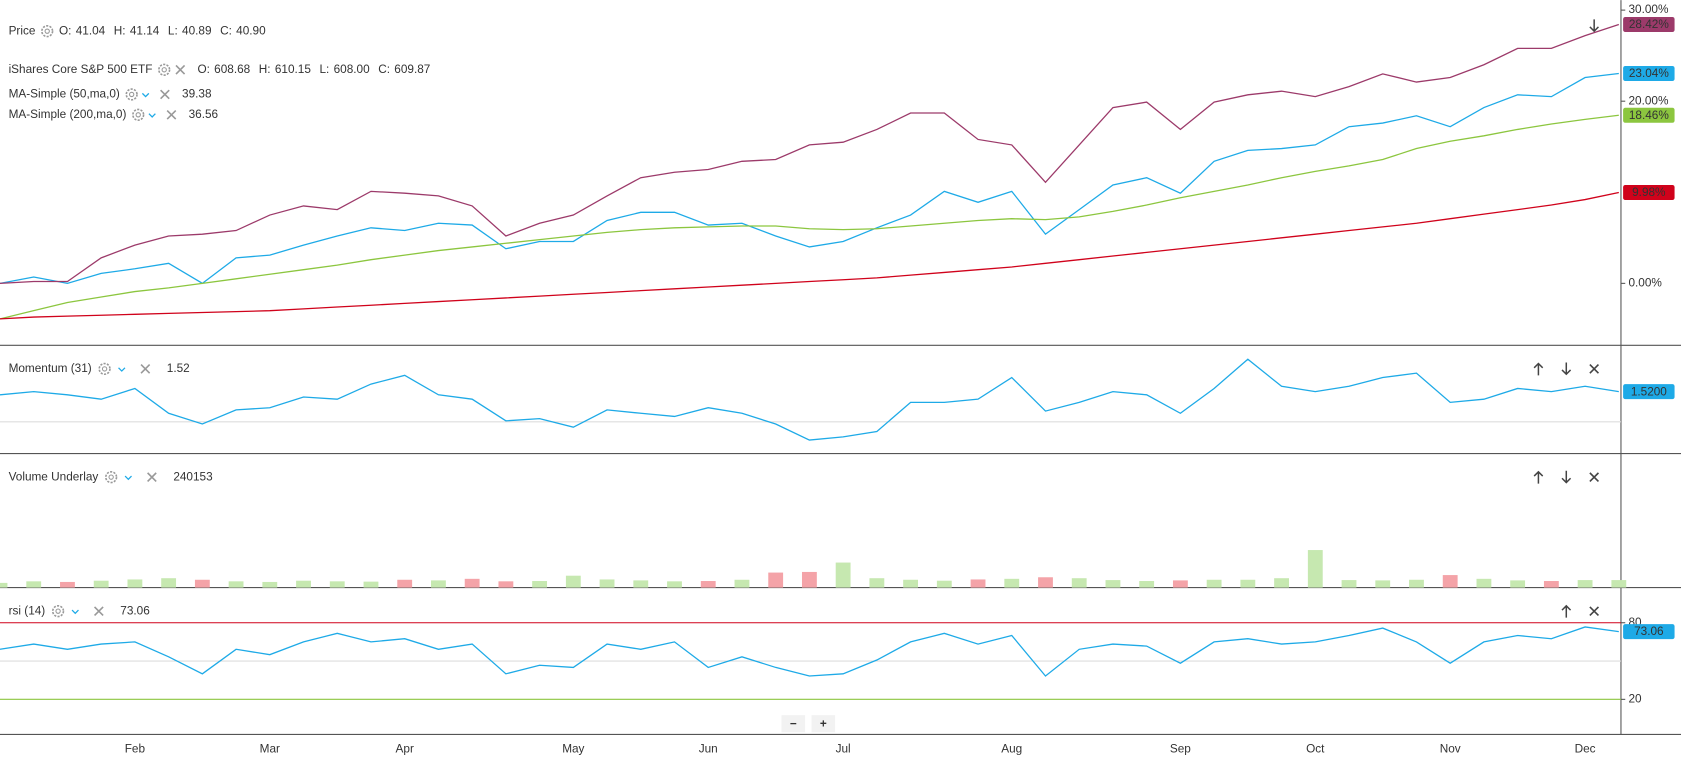 This screenshot has height=771, width=1681. I want to click on last-value-label: 28.42%, so click(1649, 24).